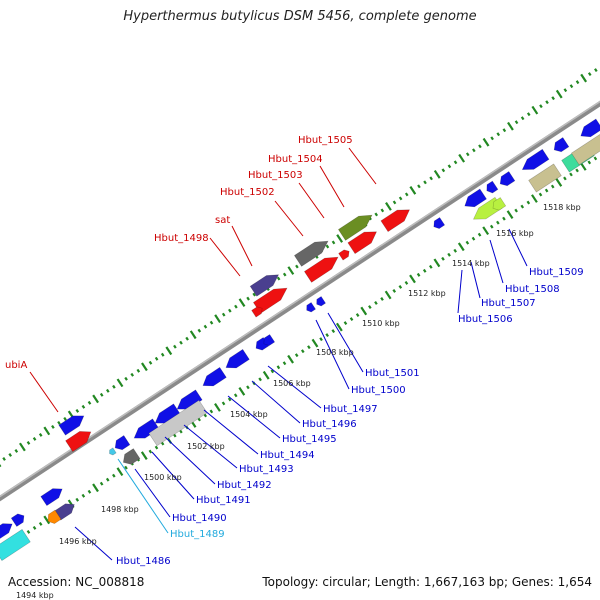 This screenshot has width=600, height=600. What do you see at coordinates (206, 446) in the screenshot?
I see `kbp-label: 1502 kbp` at bounding box center [206, 446].